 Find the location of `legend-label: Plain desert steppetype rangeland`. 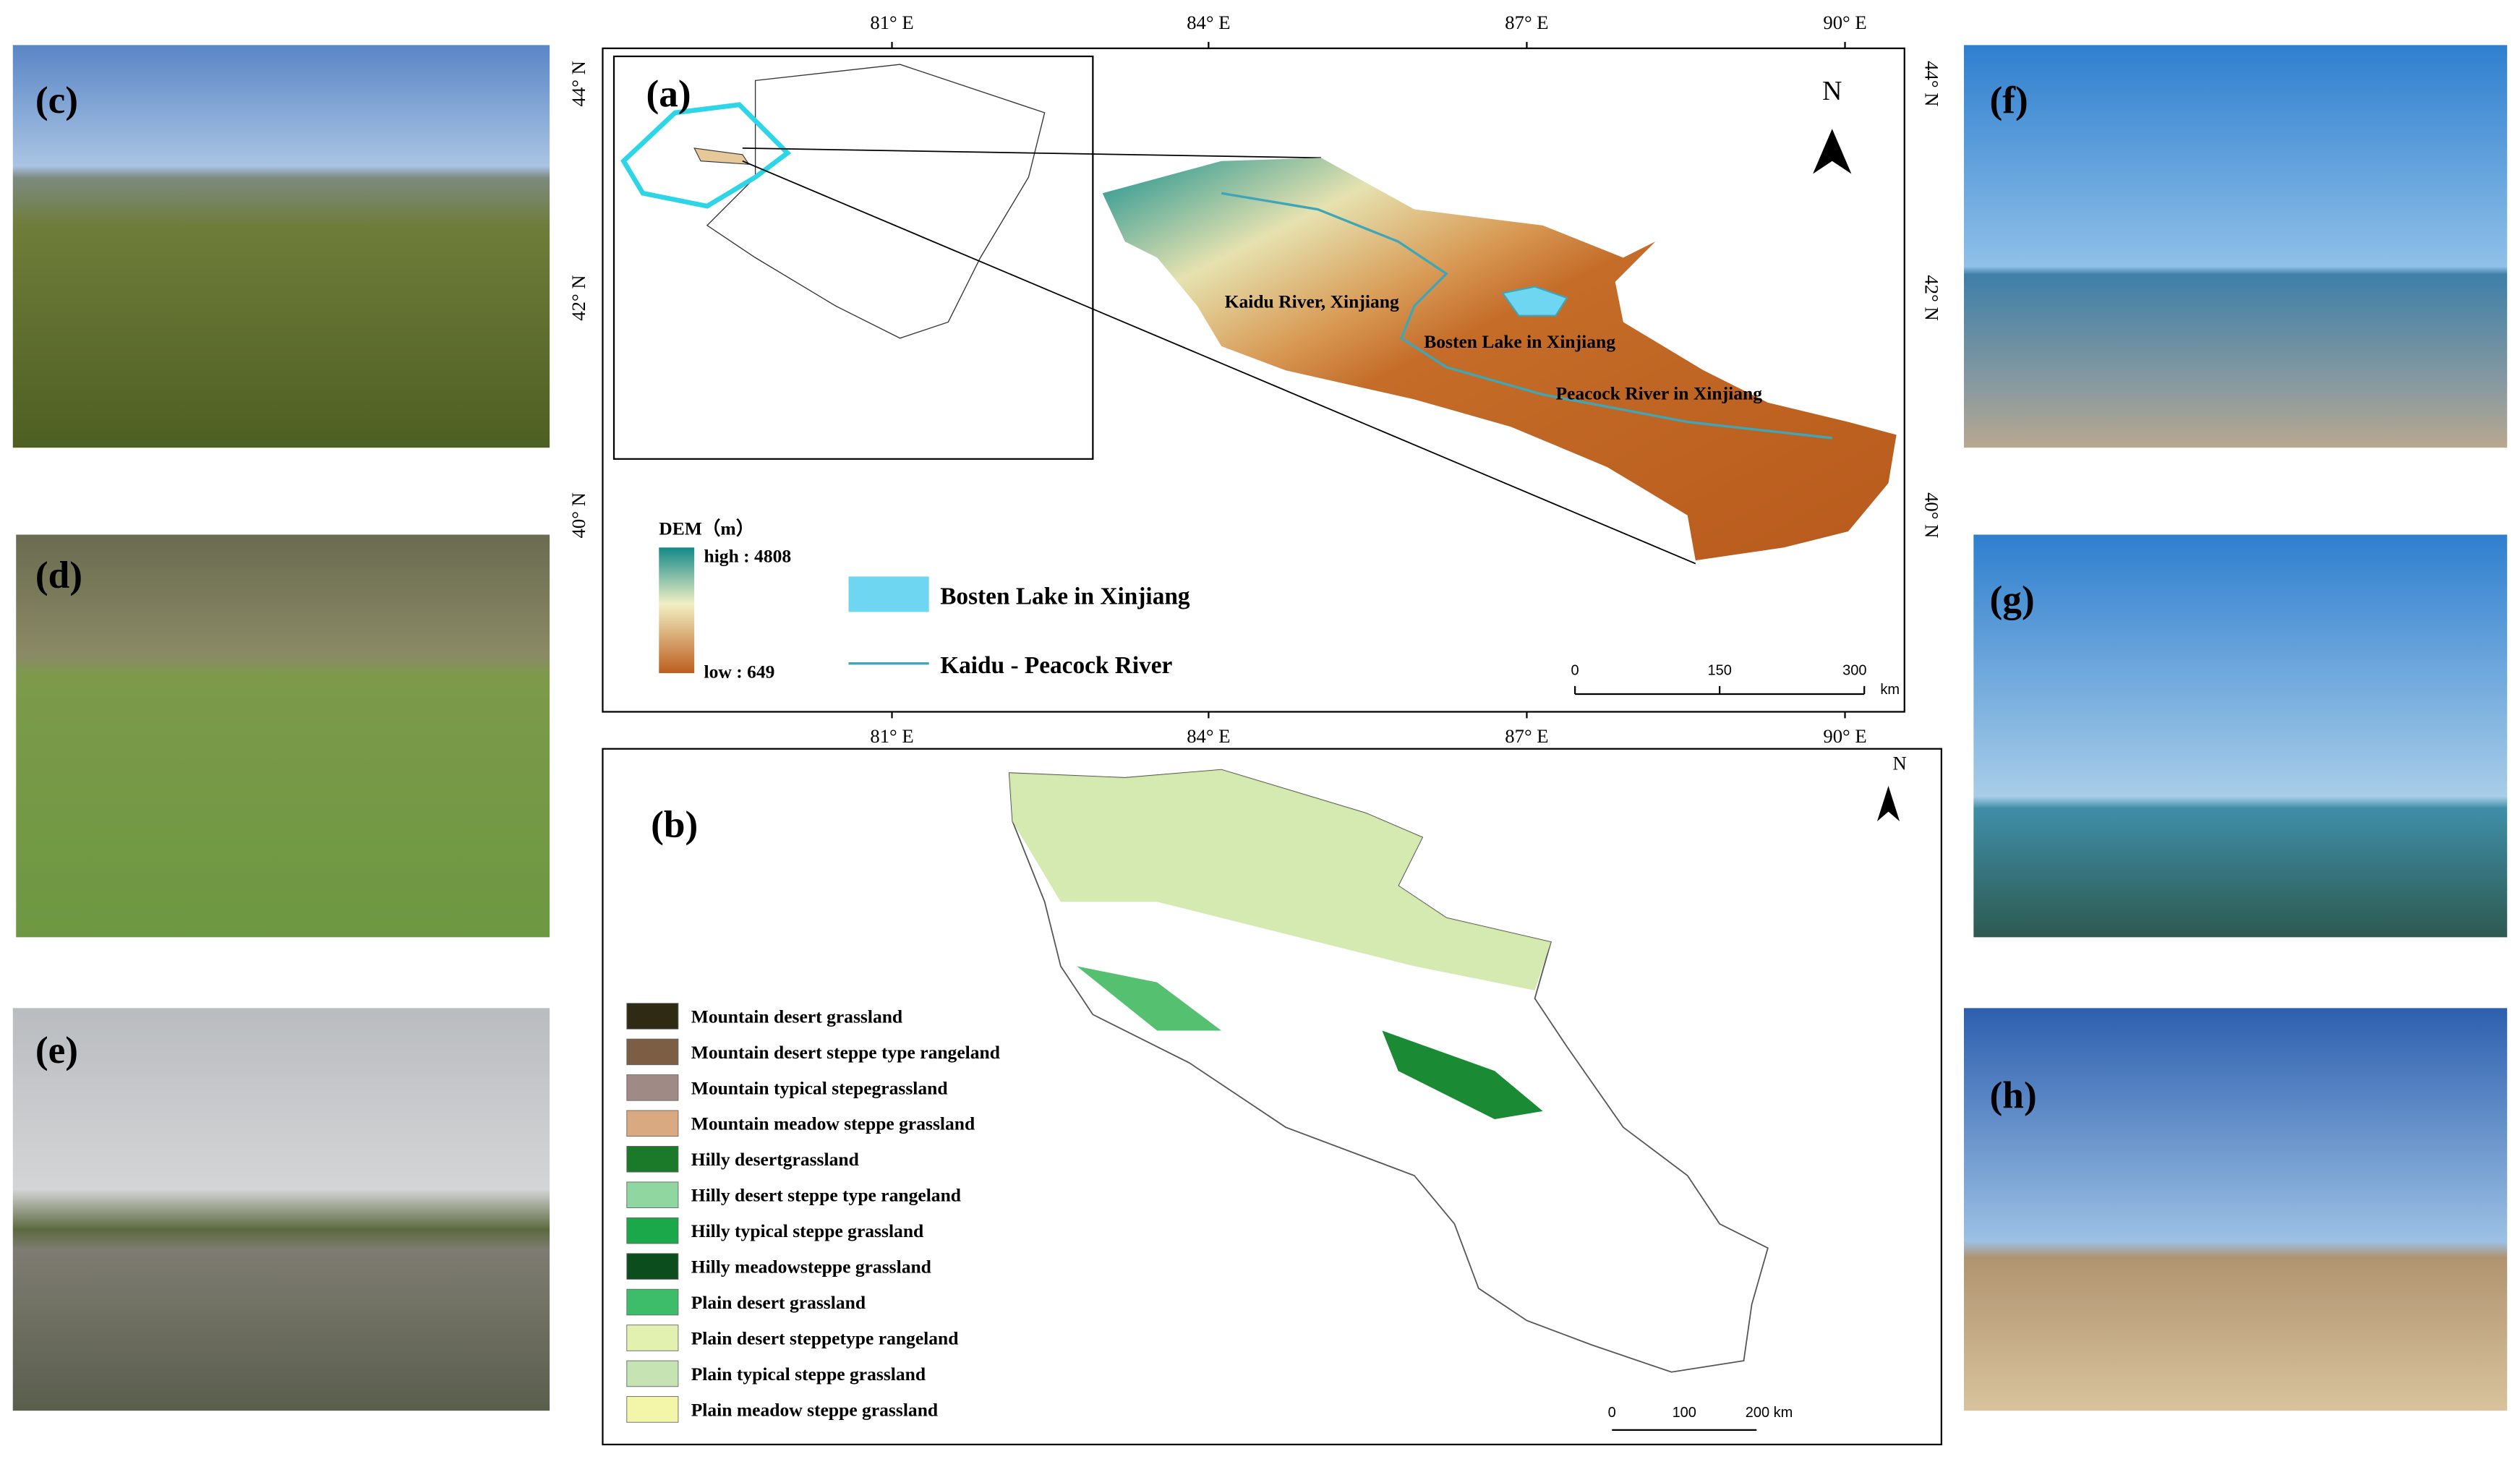

legend-label: Plain desert steppetype rangeland is located at coordinates (825, 1337).